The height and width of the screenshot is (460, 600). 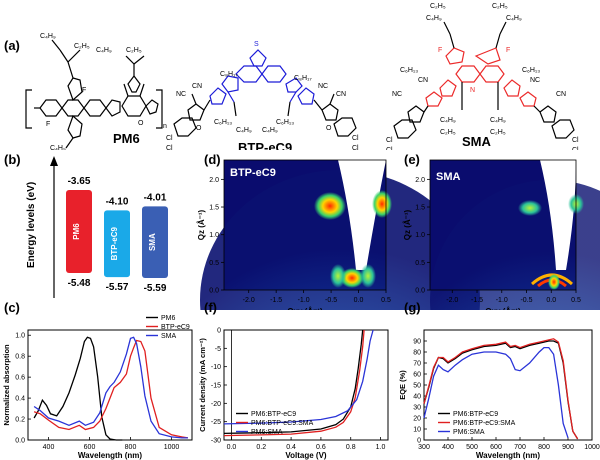 I want to click on svg-text: CN, so click(x=341, y=94).